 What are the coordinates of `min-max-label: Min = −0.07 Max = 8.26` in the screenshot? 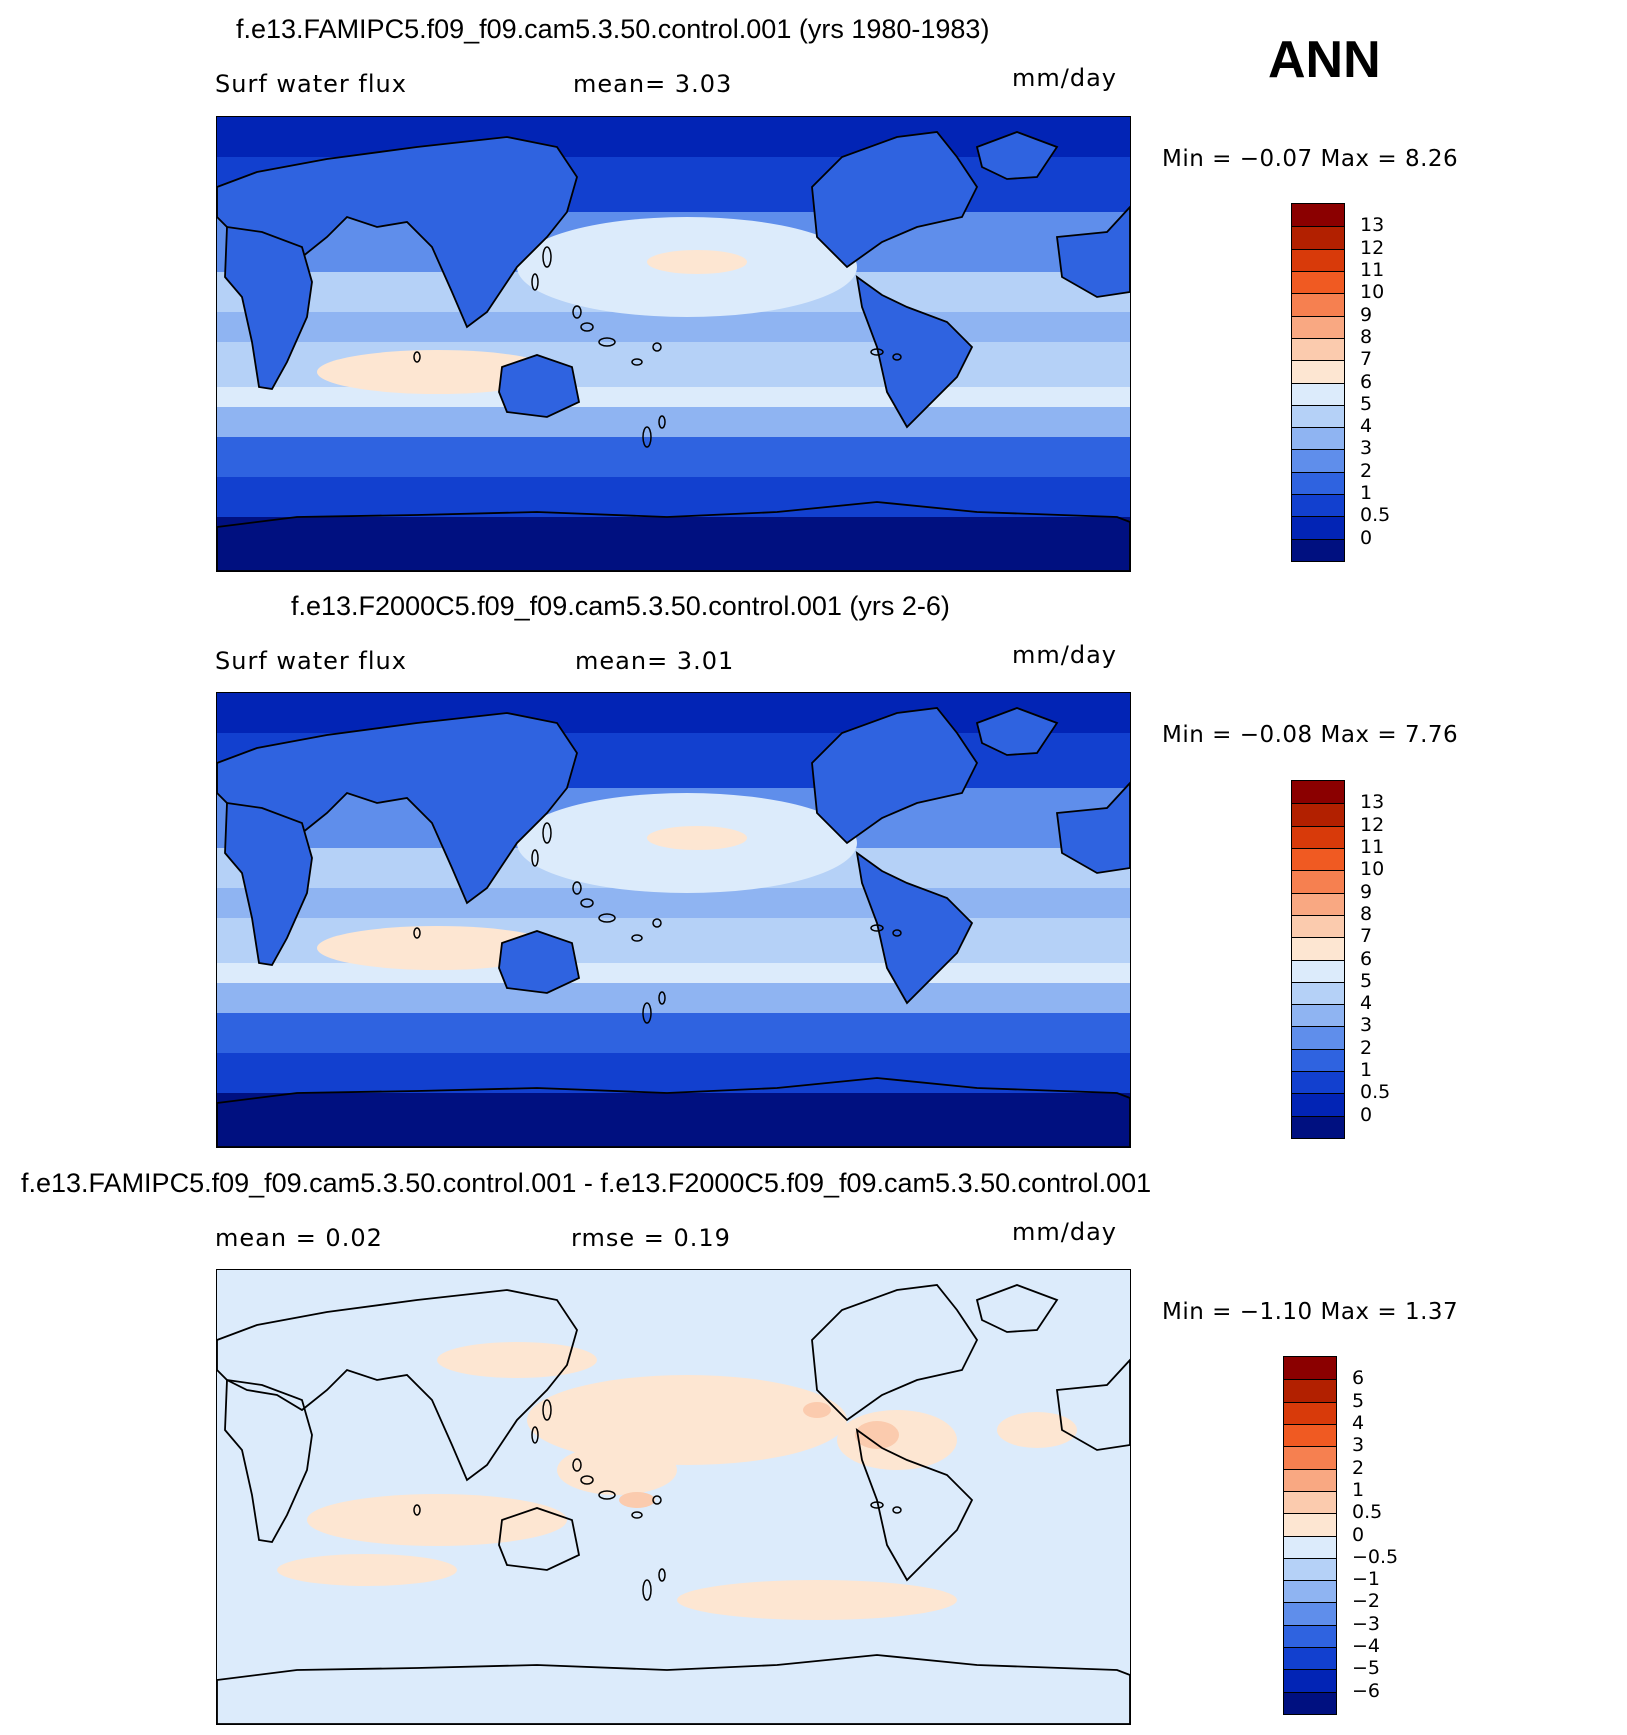 It's located at (1310, 159).